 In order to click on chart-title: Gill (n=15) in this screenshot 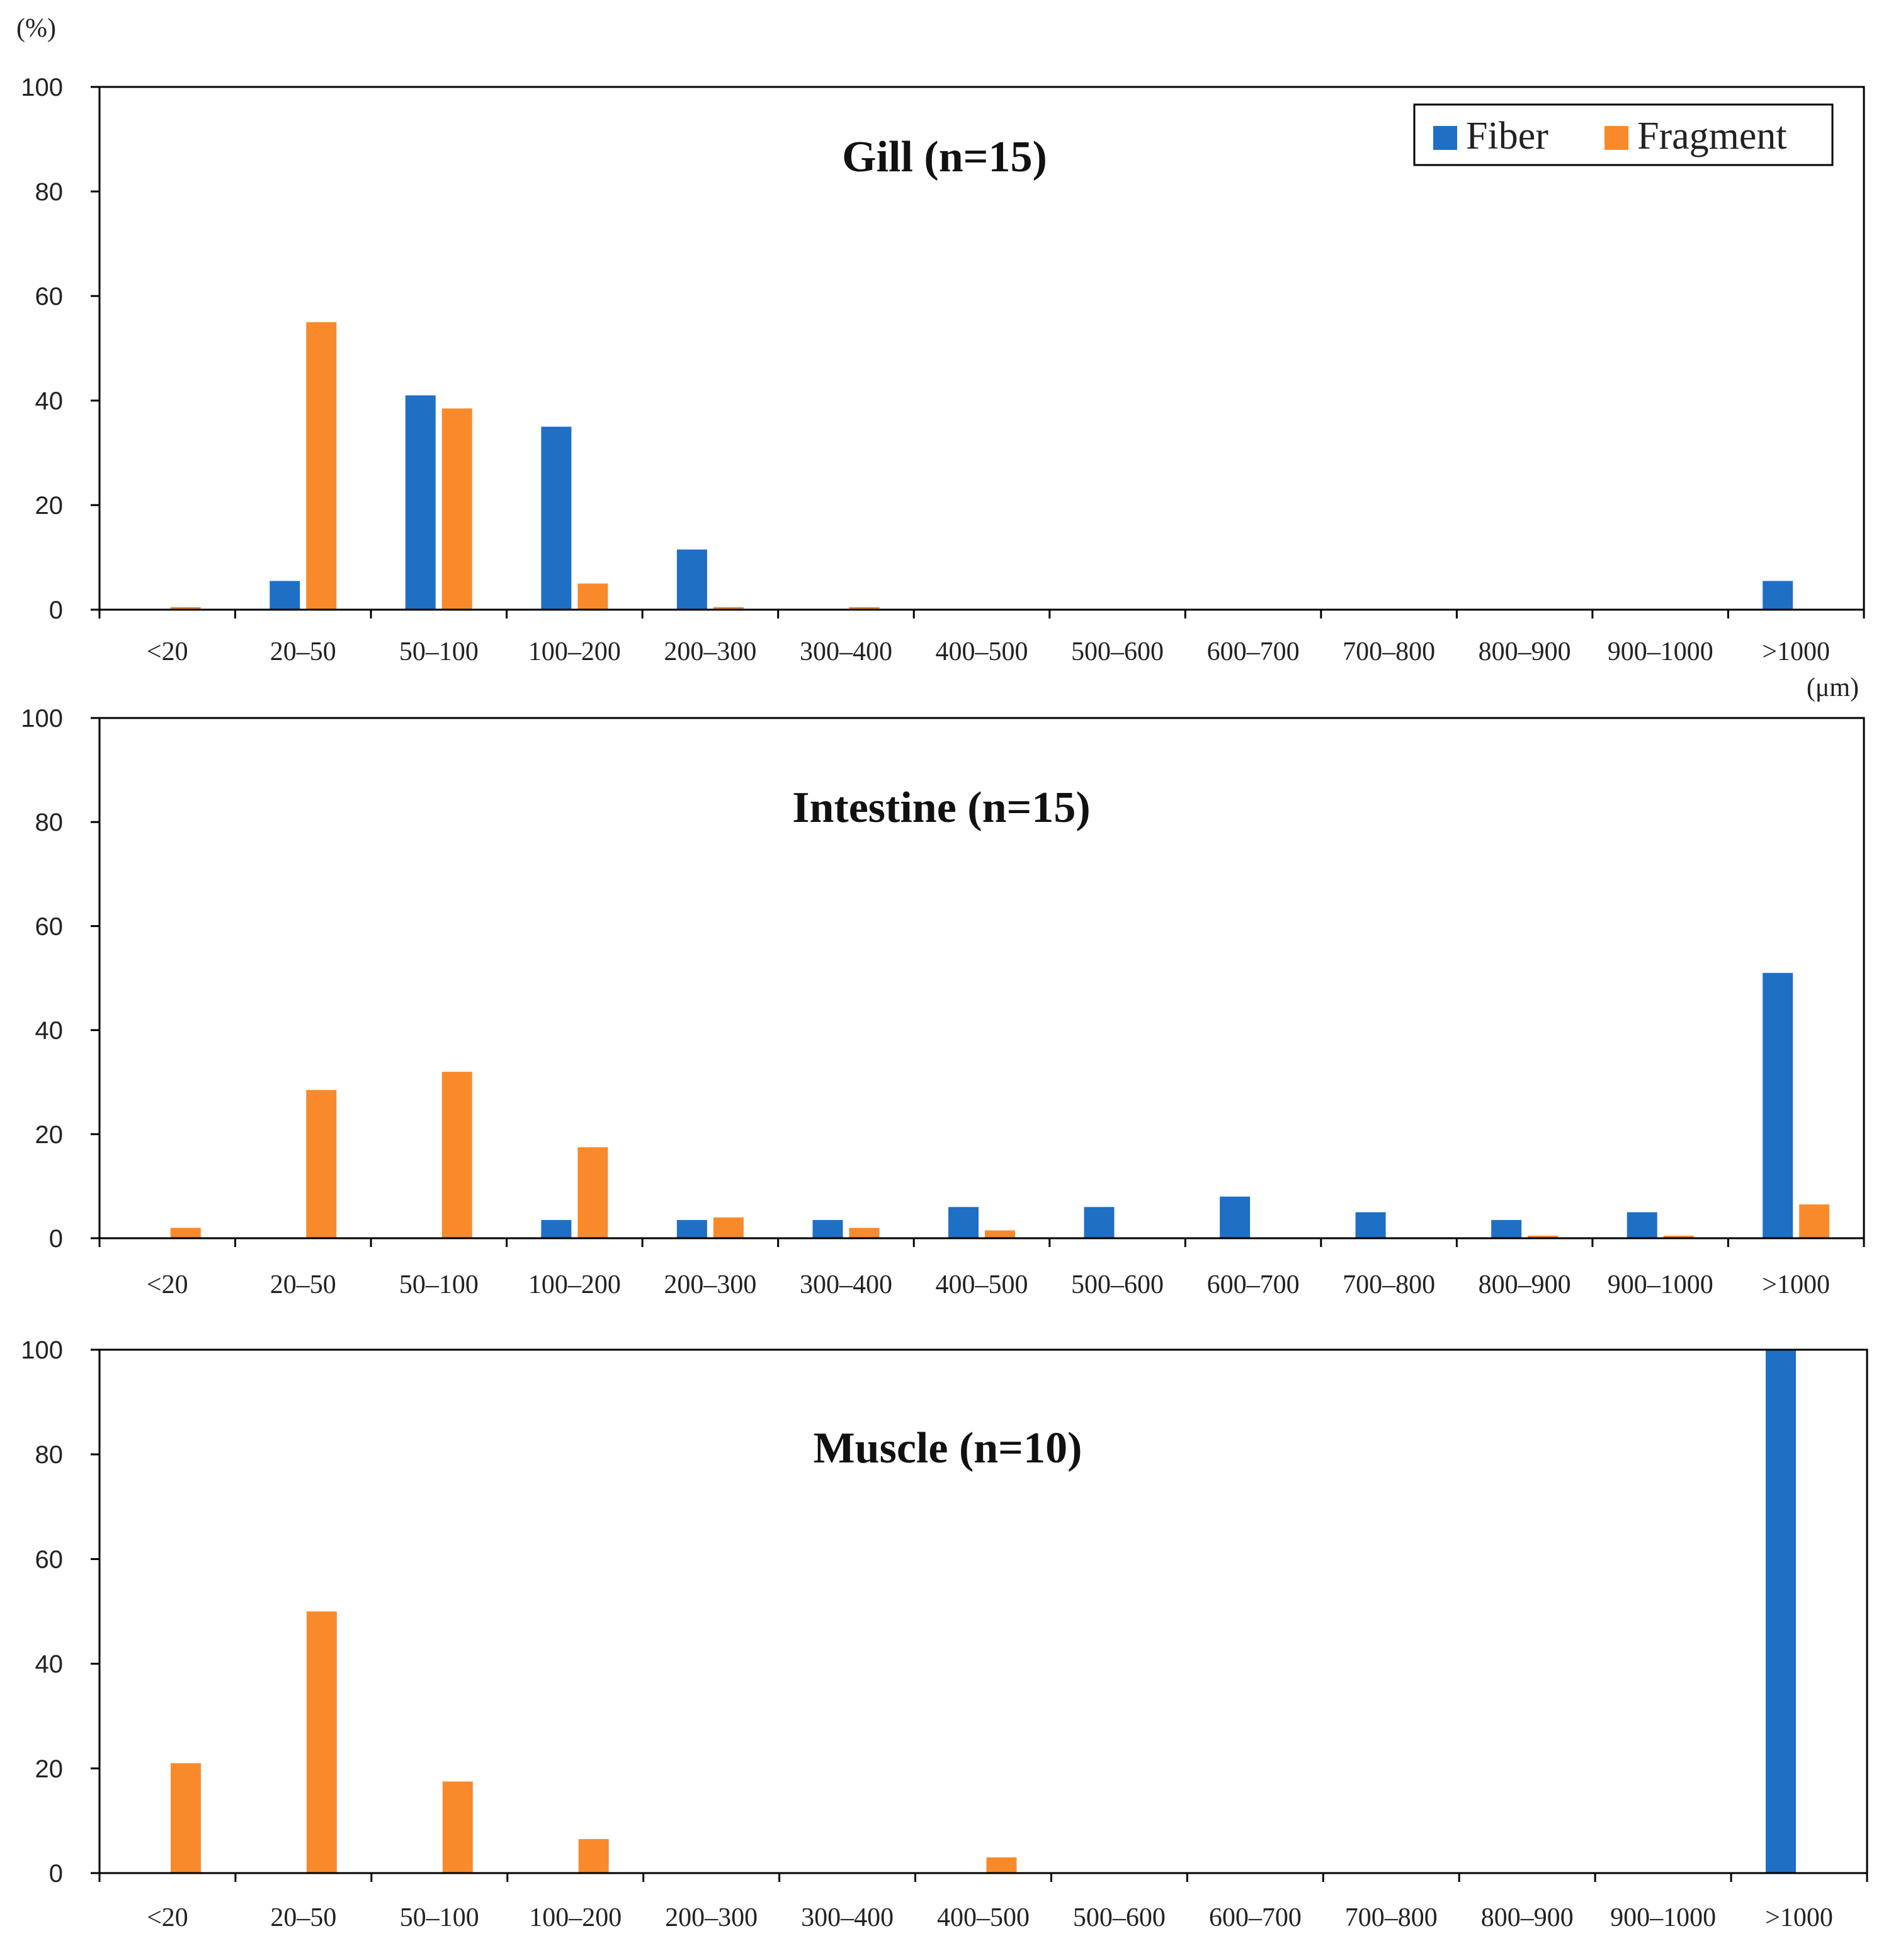, I will do `click(944, 157)`.